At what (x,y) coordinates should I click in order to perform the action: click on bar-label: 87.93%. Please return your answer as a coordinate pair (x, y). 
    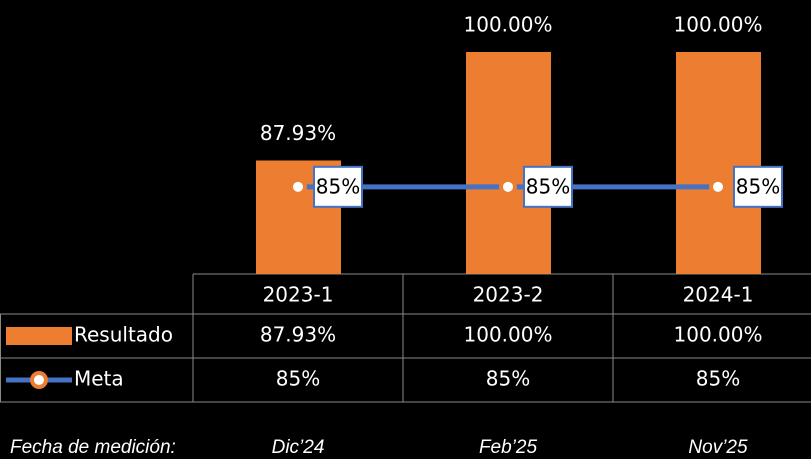
    Looking at the image, I should click on (298, 133).